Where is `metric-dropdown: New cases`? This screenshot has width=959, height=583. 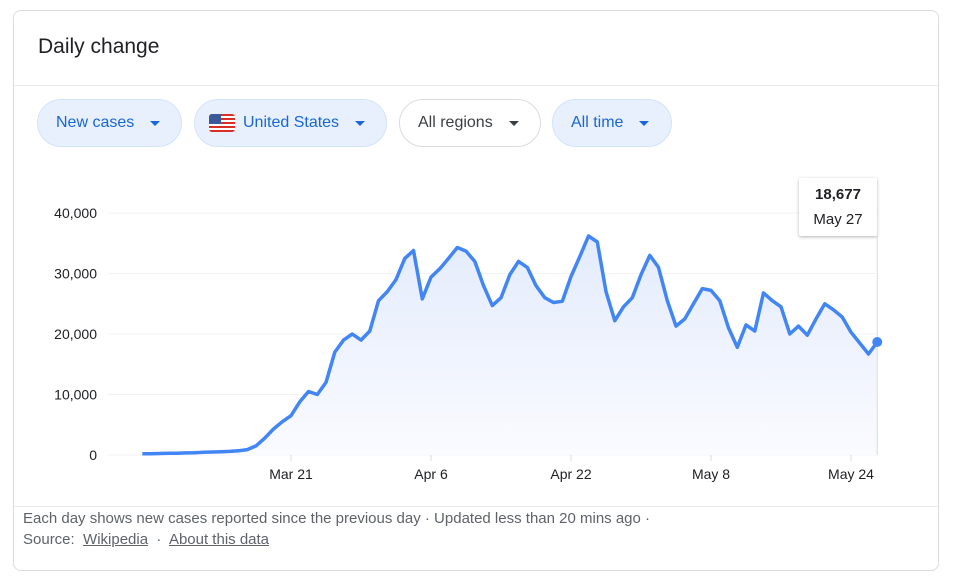 metric-dropdown: New cases is located at coordinates (109, 123).